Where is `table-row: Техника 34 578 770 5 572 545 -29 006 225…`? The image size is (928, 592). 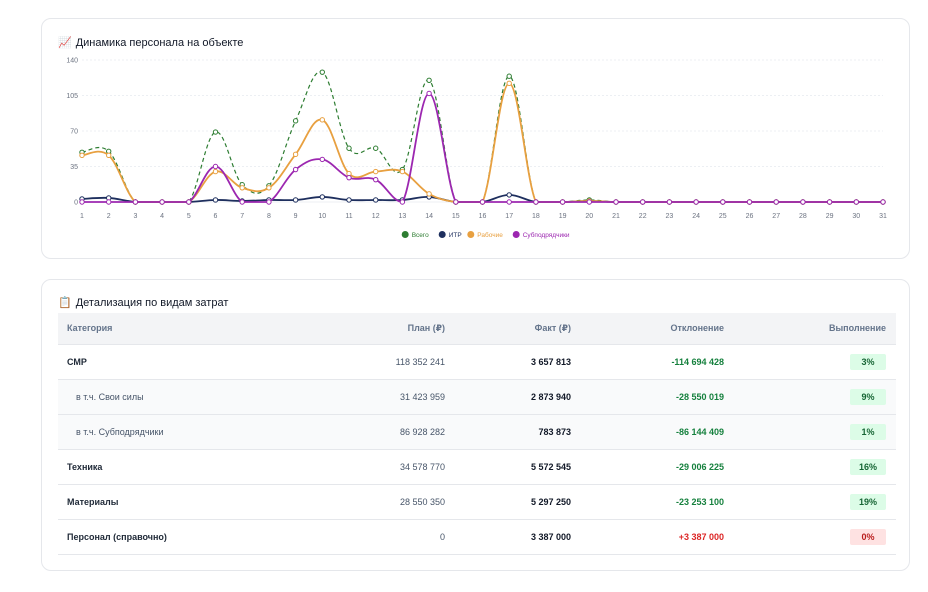
table-row: Техника 34 578 770 5 572 545 -29 006 225… is located at coordinates (477, 467).